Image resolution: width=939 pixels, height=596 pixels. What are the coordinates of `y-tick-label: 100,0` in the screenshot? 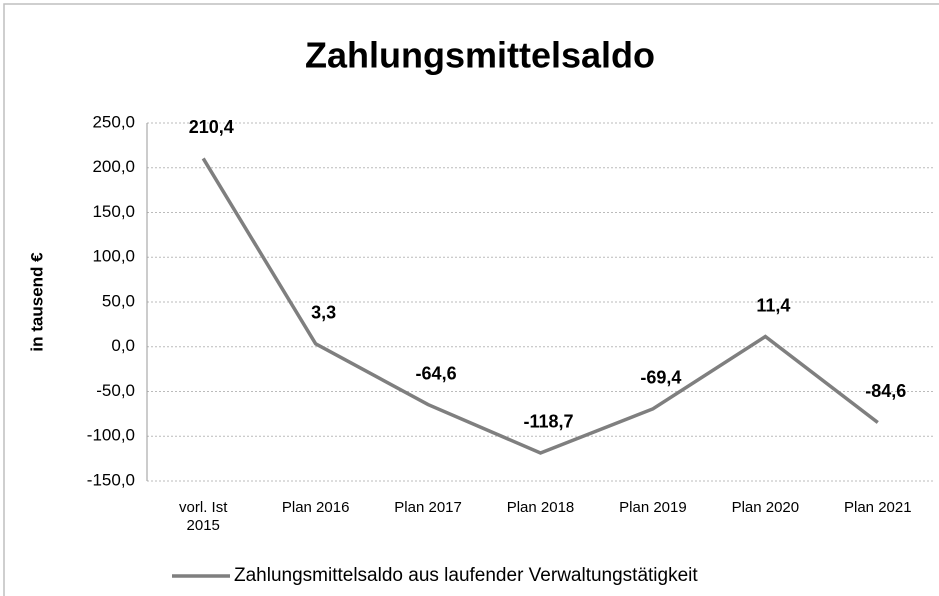 It's located at (113, 256).